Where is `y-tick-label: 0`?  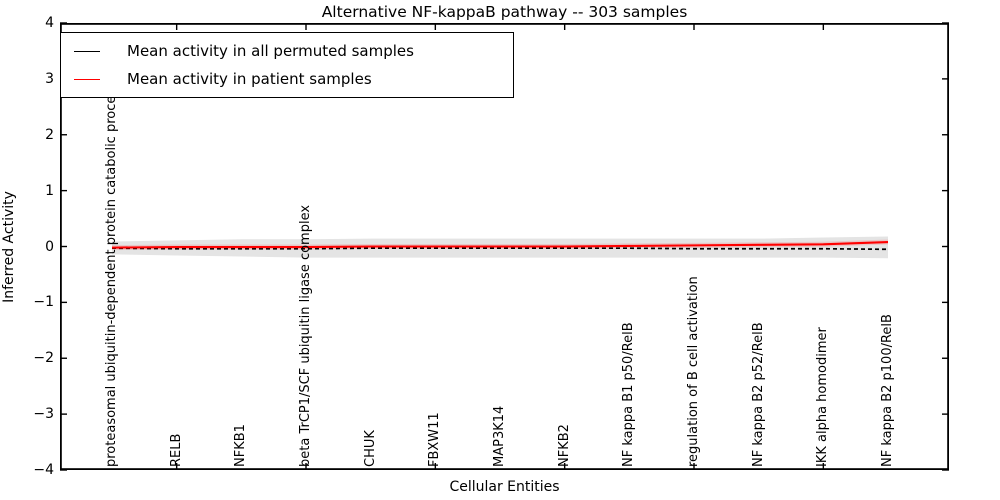
y-tick-label: 0 is located at coordinates (49, 246).